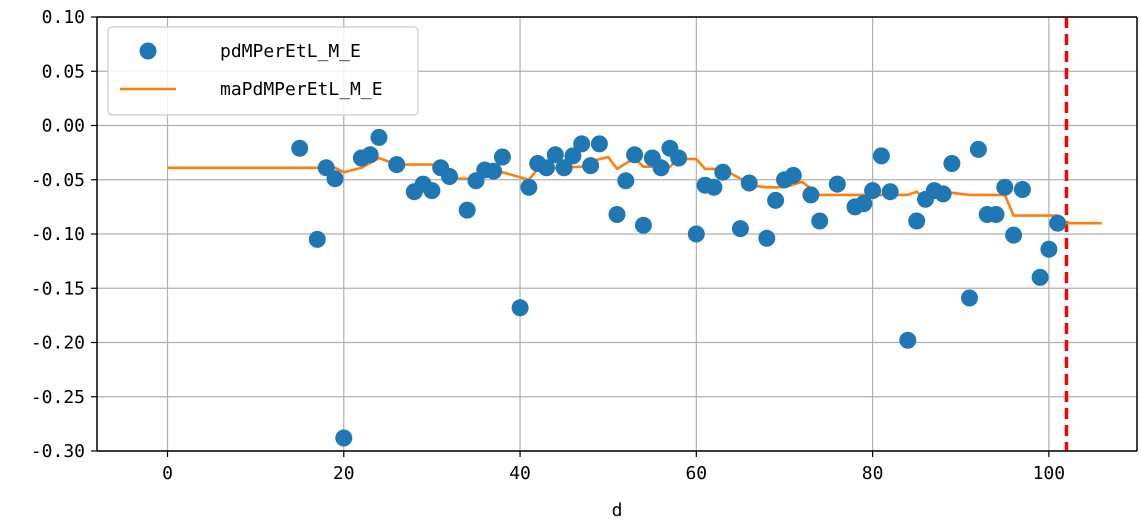 This screenshot has height=523, width=1141. Describe the element at coordinates (290, 51) in the screenshot. I see `legend-label: pdMPerEtL_M_E` at that location.